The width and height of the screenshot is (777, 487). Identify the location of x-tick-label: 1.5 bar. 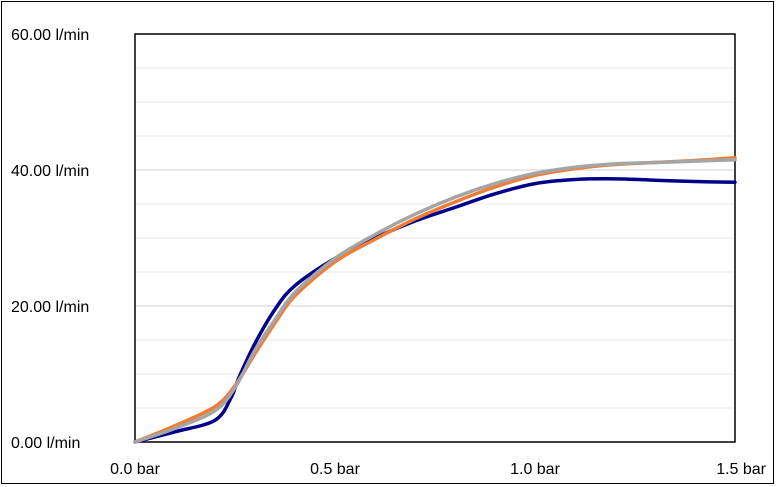
(741, 469).